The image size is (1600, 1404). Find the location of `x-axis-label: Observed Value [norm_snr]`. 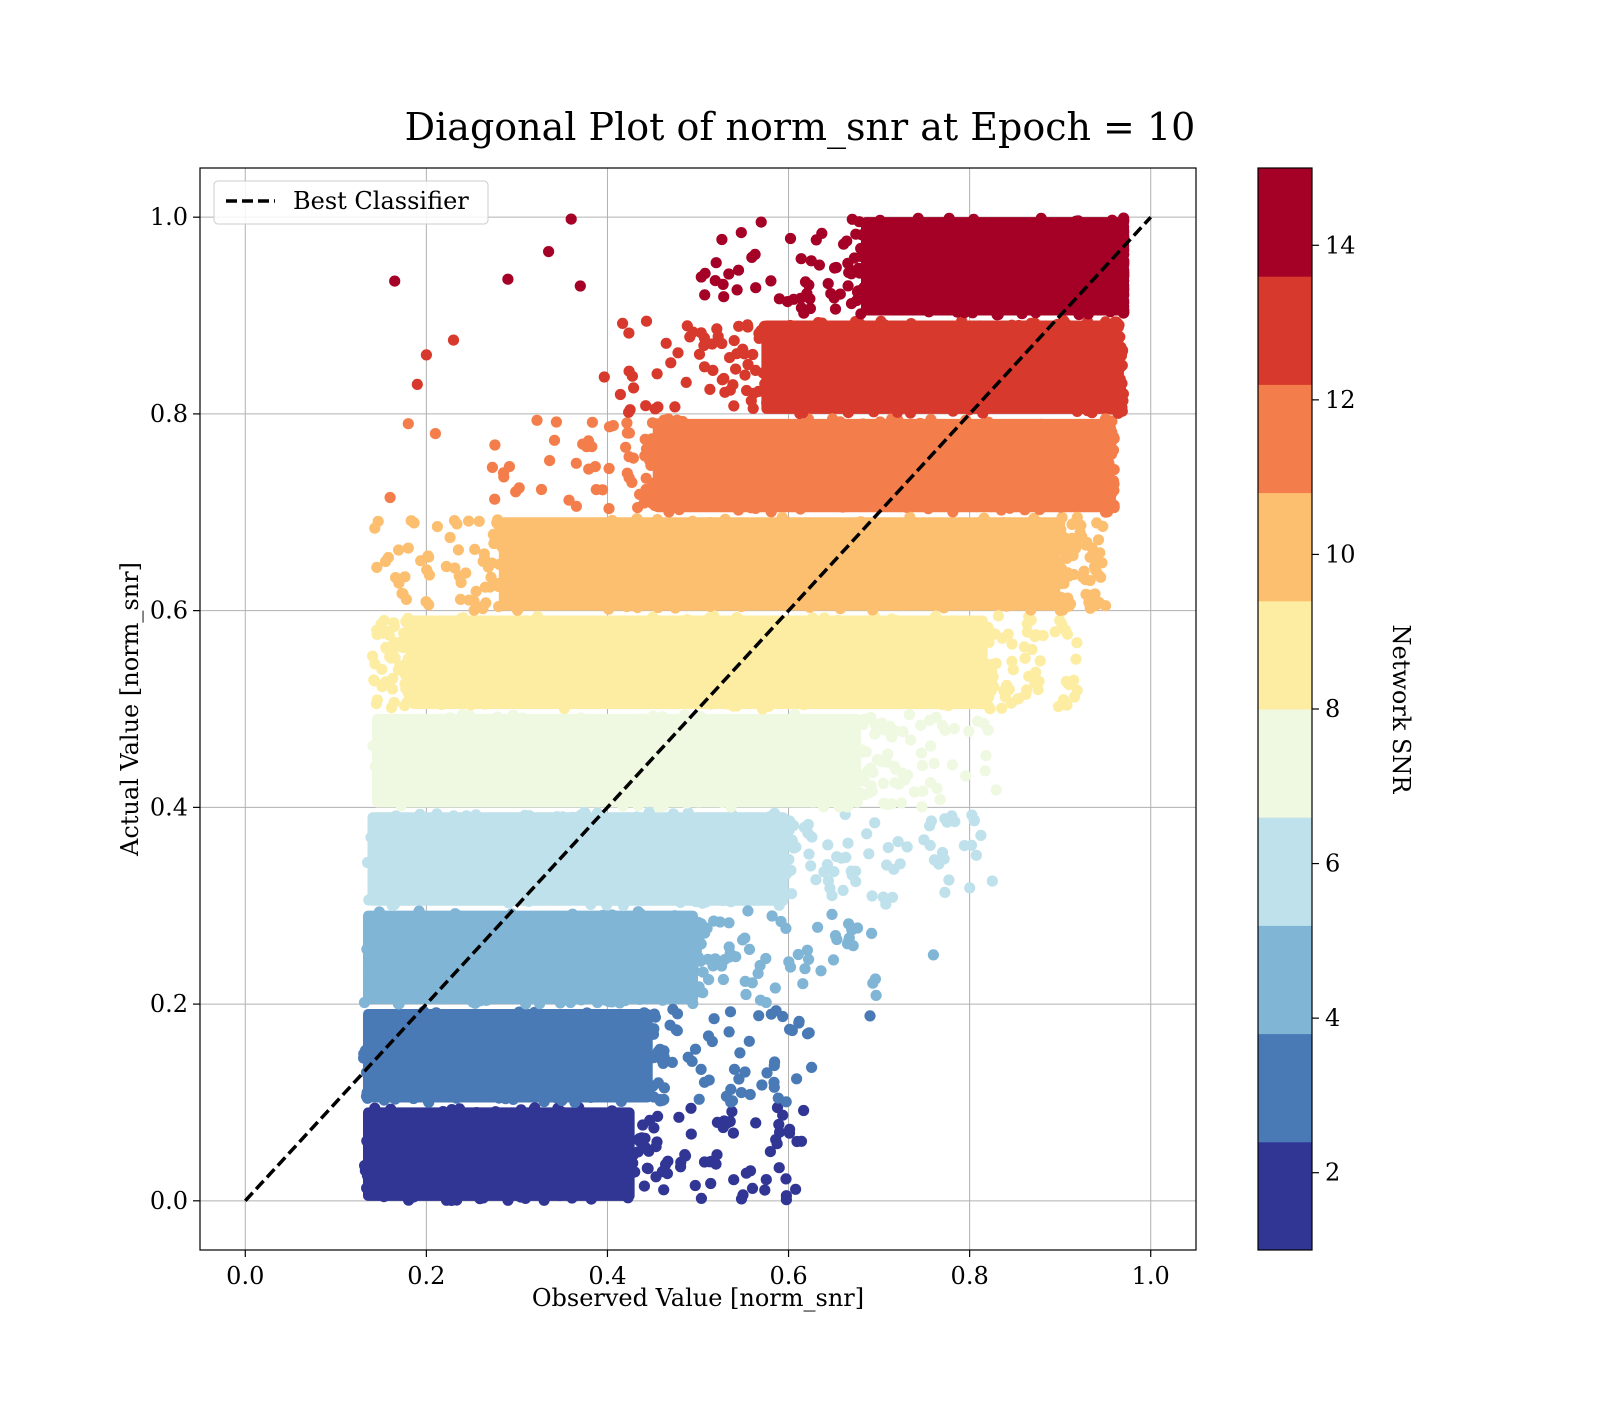

x-axis-label: Observed Value [norm_snr] is located at coordinates (698, 1298).